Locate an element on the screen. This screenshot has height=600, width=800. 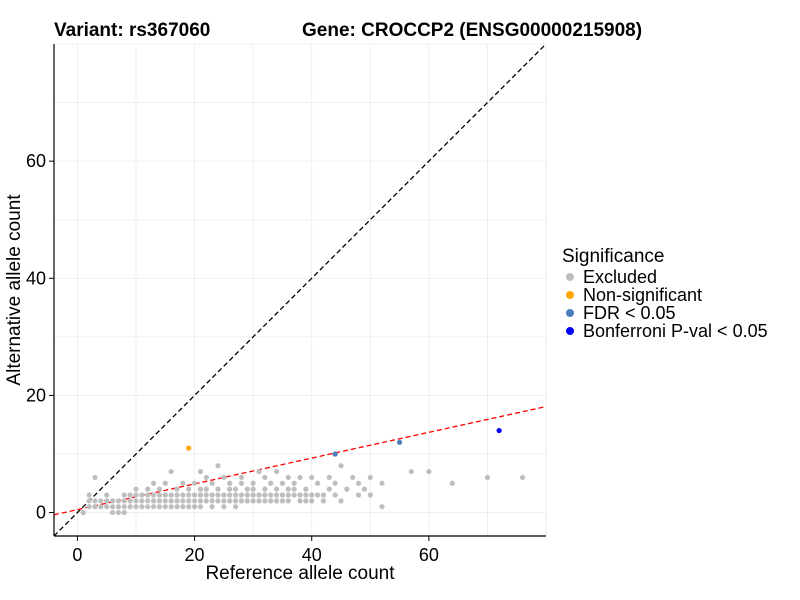
legend-label: FDR < 0.05 is located at coordinates (629, 313).